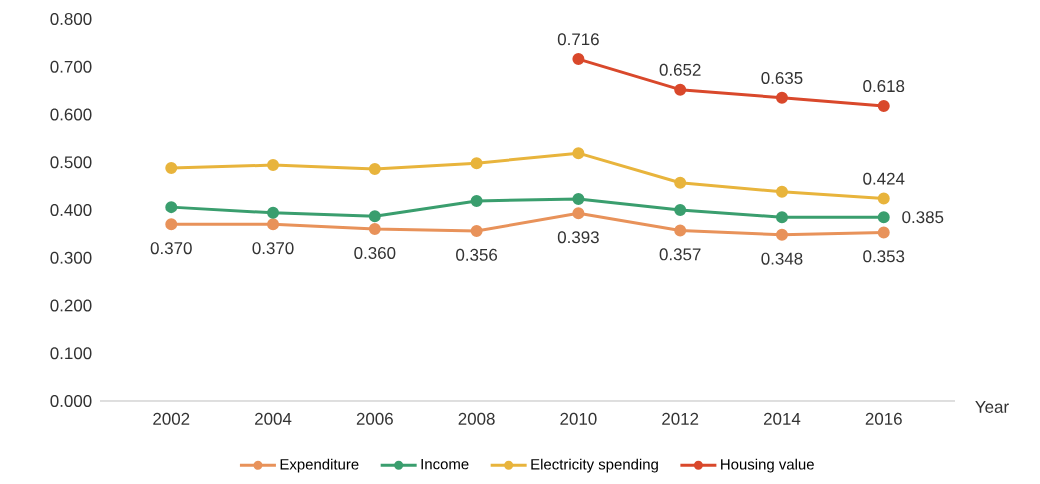 The height and width of the screenshot is (484, 1040). What do you see at coordinates (782, 77) in the screenshot?
I see `data-label: 0.635` at bounding box center [782, 77].